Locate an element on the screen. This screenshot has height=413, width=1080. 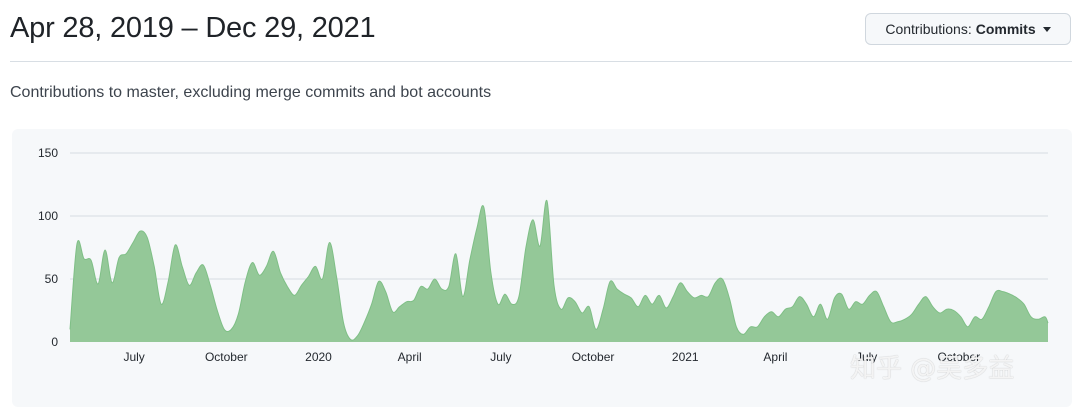
caret-down-icon is located at coordinates (1046, 29).